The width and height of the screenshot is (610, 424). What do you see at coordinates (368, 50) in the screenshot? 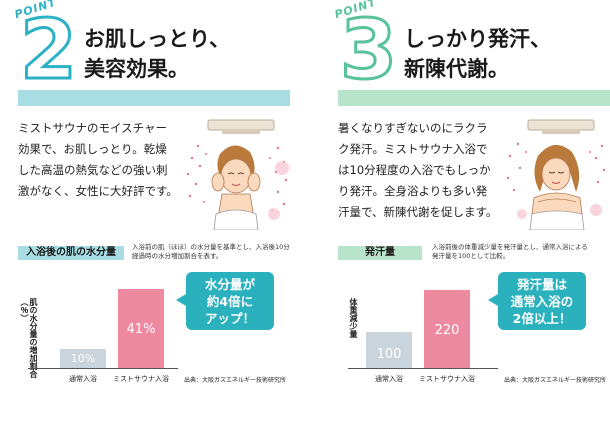
I see `point-number: 3` at bounding box center [368, 50].